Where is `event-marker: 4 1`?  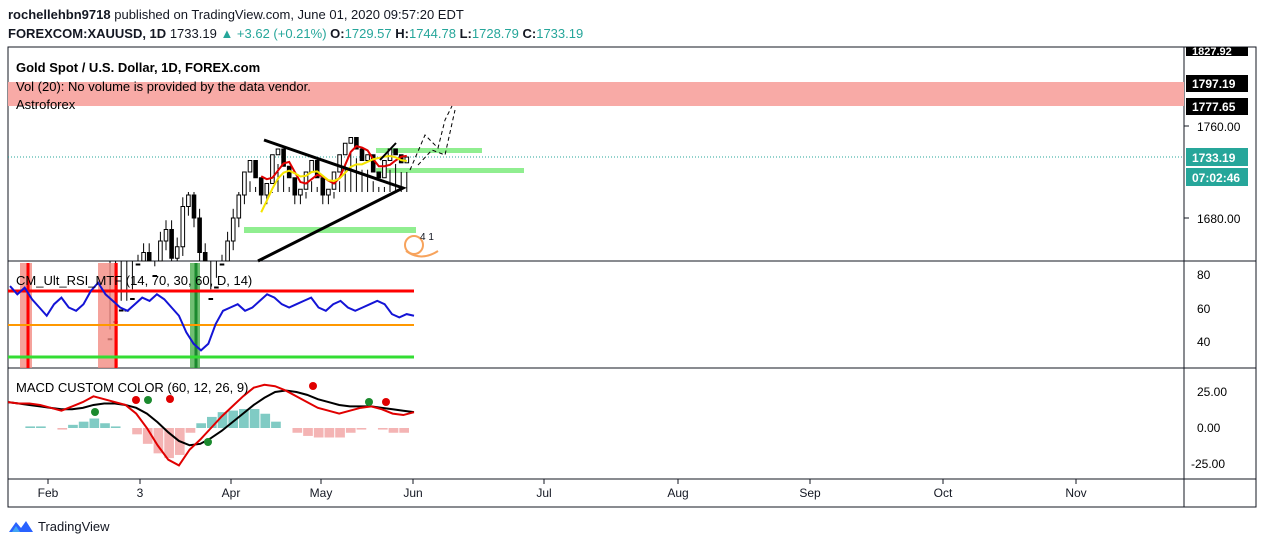 event-marker: 4 1 is located at coordinates (421, 245).